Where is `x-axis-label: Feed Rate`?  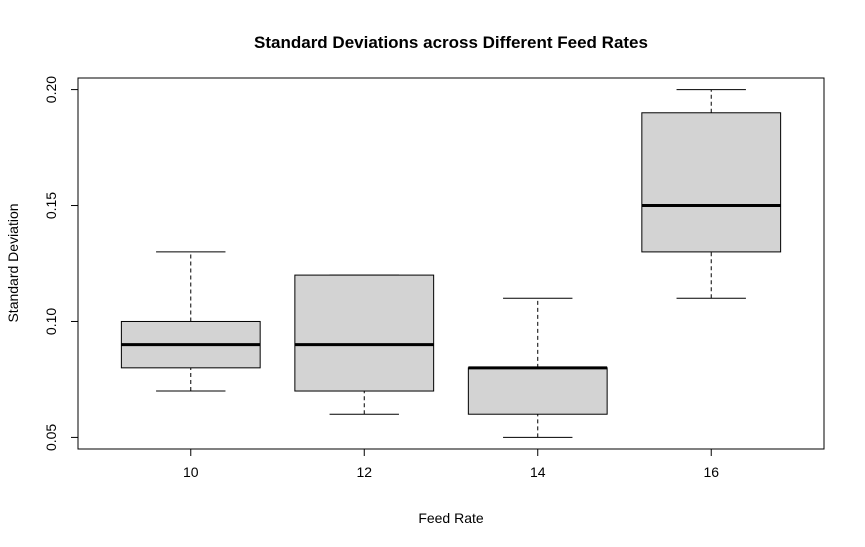 x-axis-label: Feed Rate is located at coordinates (451, 518).